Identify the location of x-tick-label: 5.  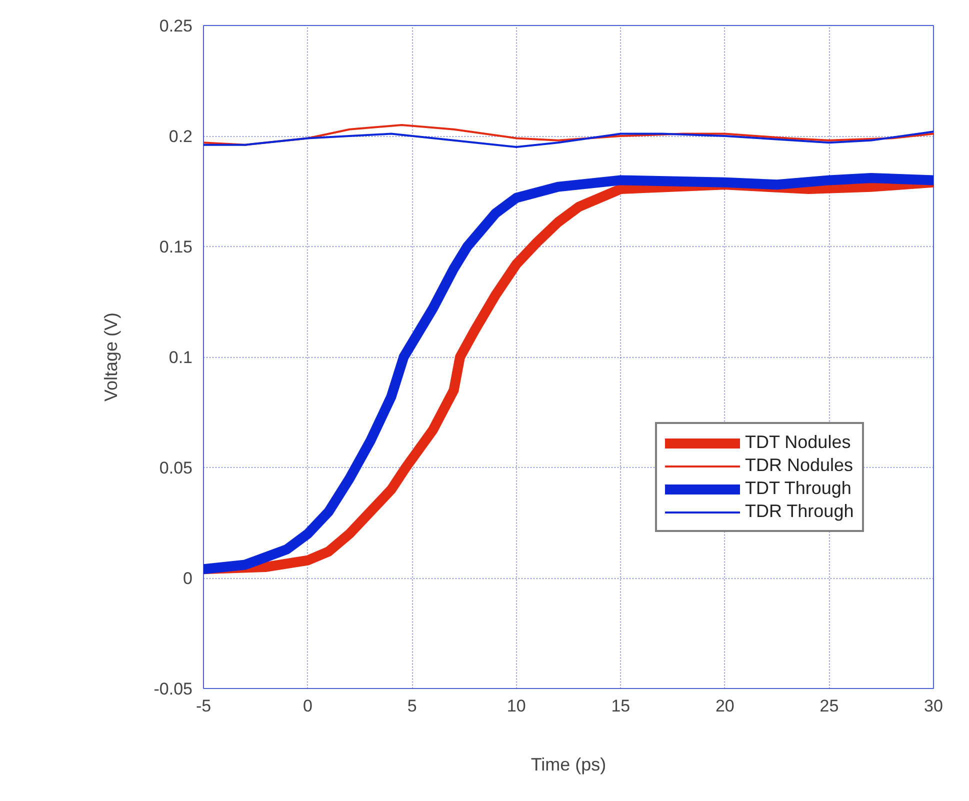
(412, 706).